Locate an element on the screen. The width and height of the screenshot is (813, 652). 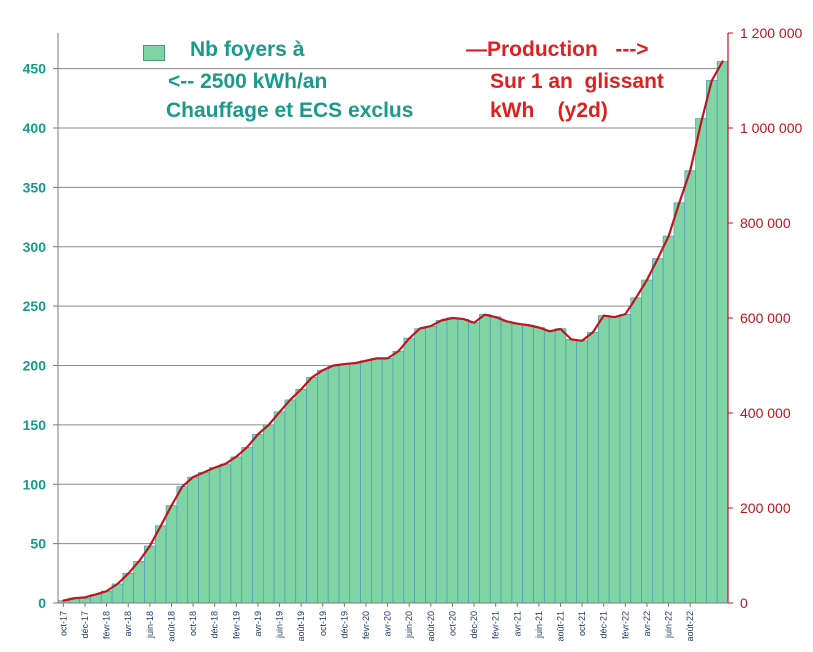
x-tick-label-5: août-18 is located at coordinates (171, 626).